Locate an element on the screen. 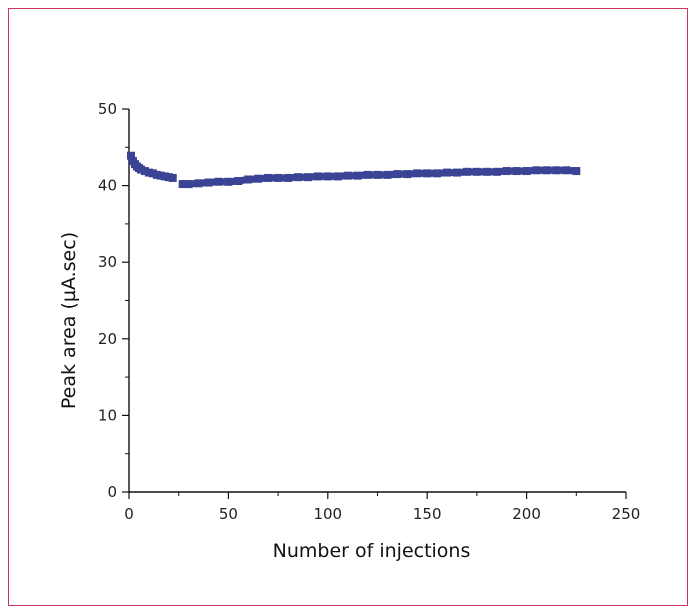 The height and width of the screenshot is (608, 690). x-tick-label: 200 is located at coordinates (526, 514).